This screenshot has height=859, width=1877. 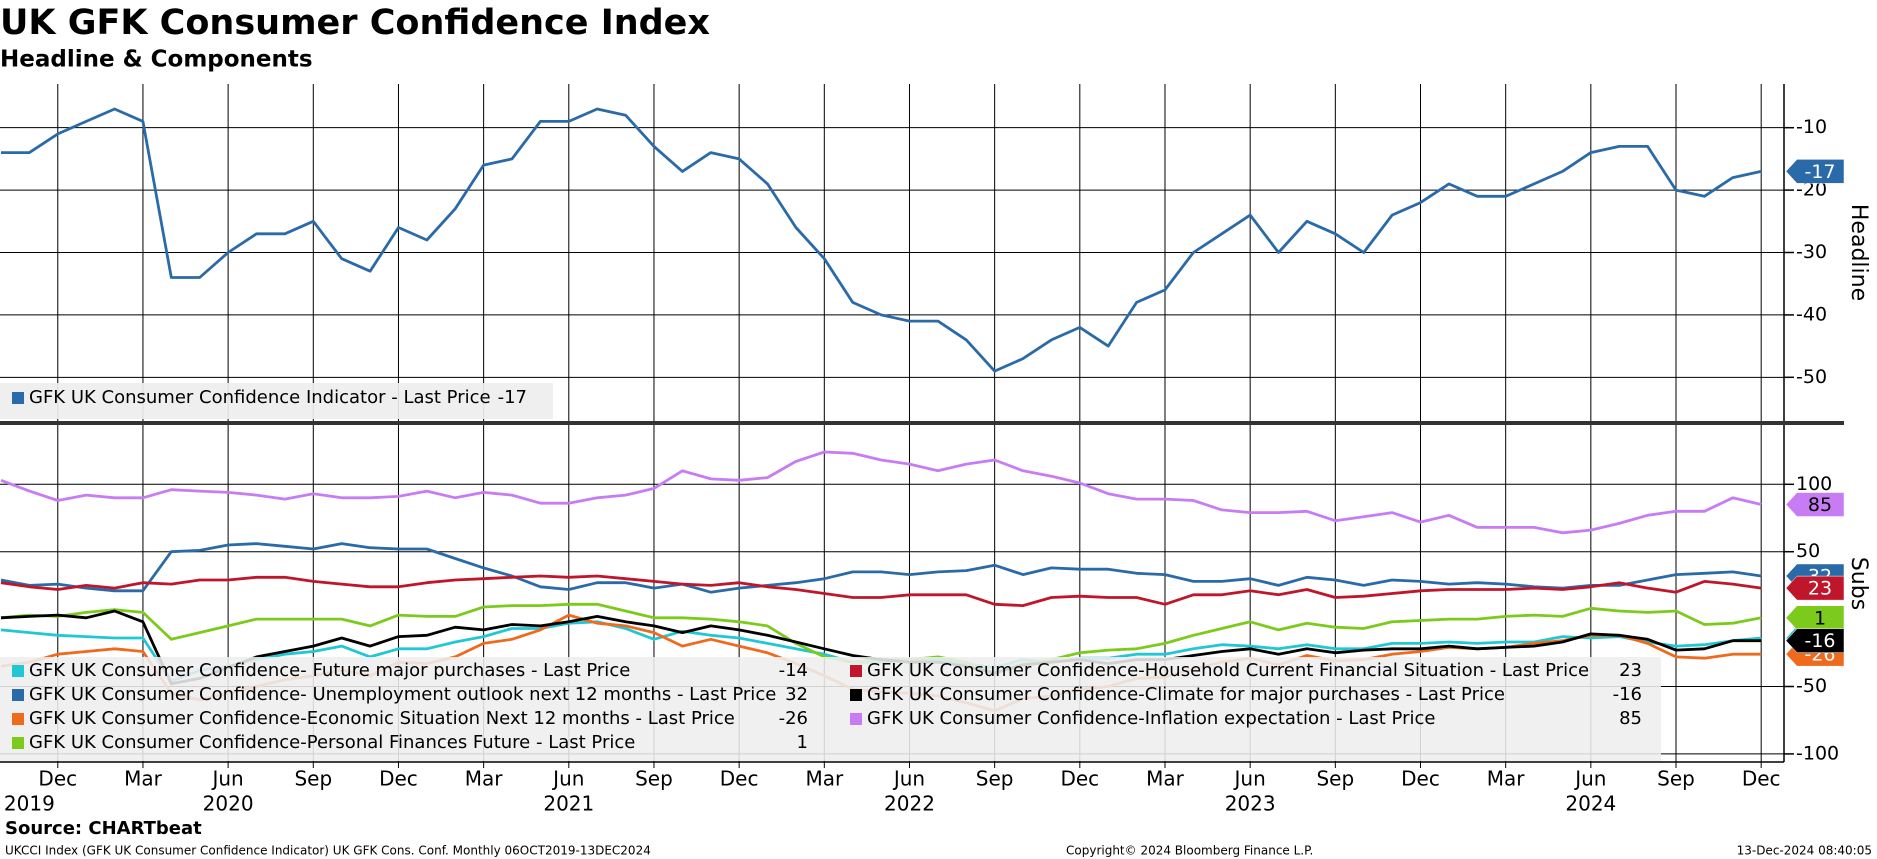 I want to click on legend-value: -26, so click(x=793, y=718).